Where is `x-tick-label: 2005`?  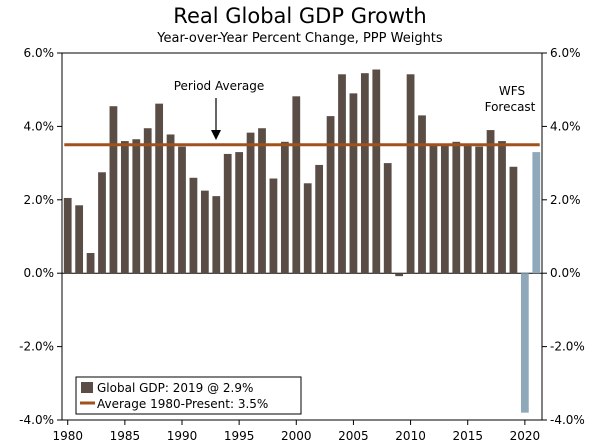 x-tick-label: 2005 is located at coordinates (353, 436).